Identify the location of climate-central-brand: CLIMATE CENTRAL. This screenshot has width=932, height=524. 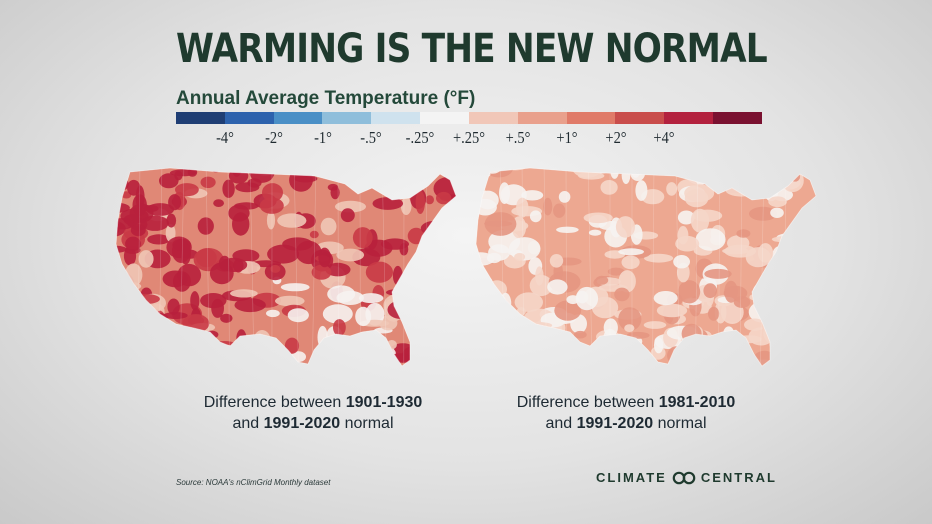
(686, 477).